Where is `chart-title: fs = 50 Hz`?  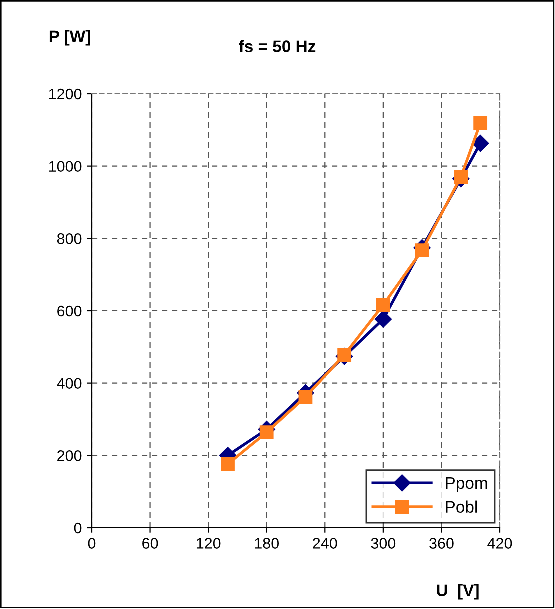 chart-title: fs = 50 Hz is located at coordinates (277, 46).